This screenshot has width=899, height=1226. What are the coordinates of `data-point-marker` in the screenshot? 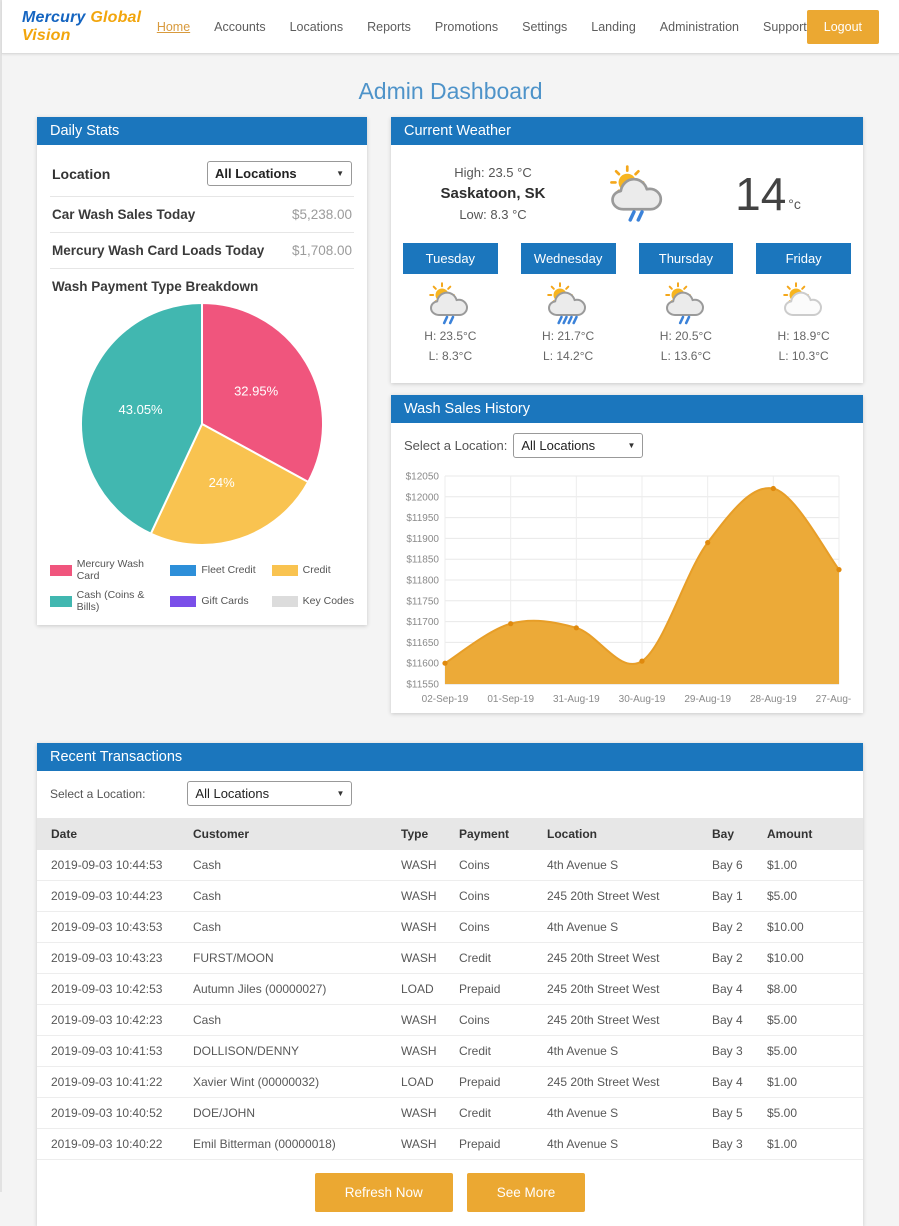 It's located at (773, 488).